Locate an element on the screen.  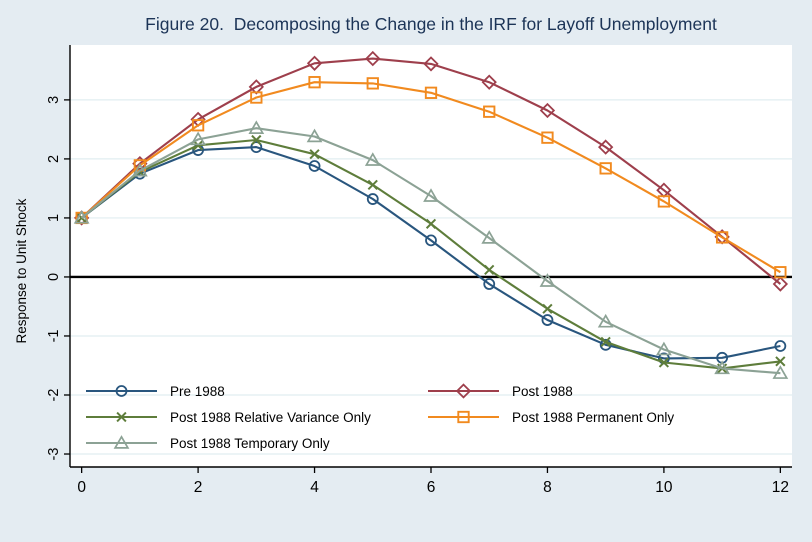
y-tick-label--1: -1 is located at coordinates (54, 336).